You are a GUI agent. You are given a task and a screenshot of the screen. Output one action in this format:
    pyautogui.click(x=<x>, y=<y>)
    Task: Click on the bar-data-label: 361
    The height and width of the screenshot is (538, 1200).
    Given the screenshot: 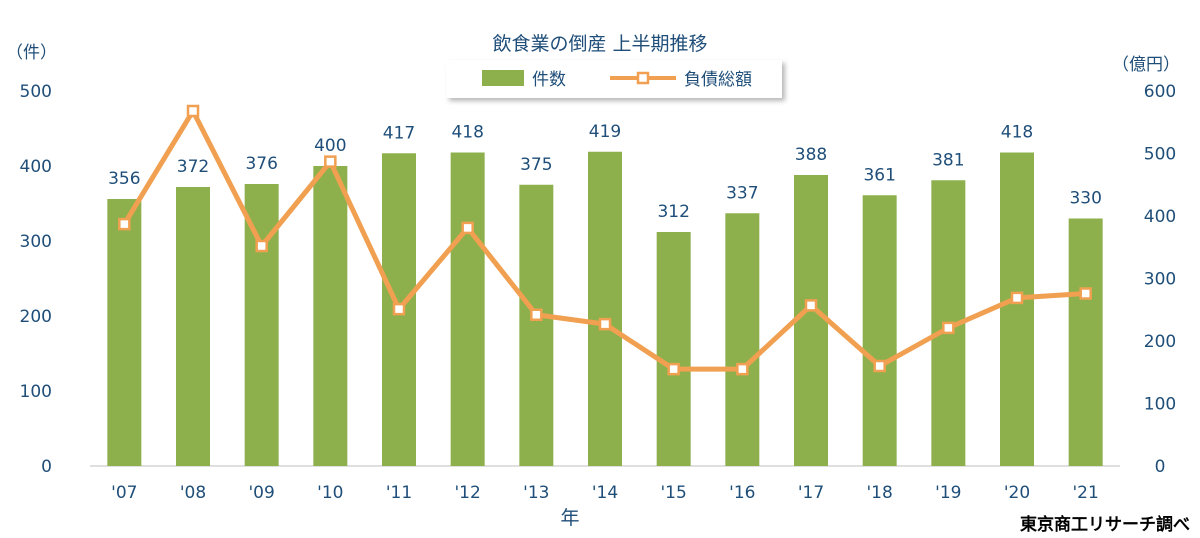 What is the action you would take?
    pyautogui.click(x=879, y=175)
    